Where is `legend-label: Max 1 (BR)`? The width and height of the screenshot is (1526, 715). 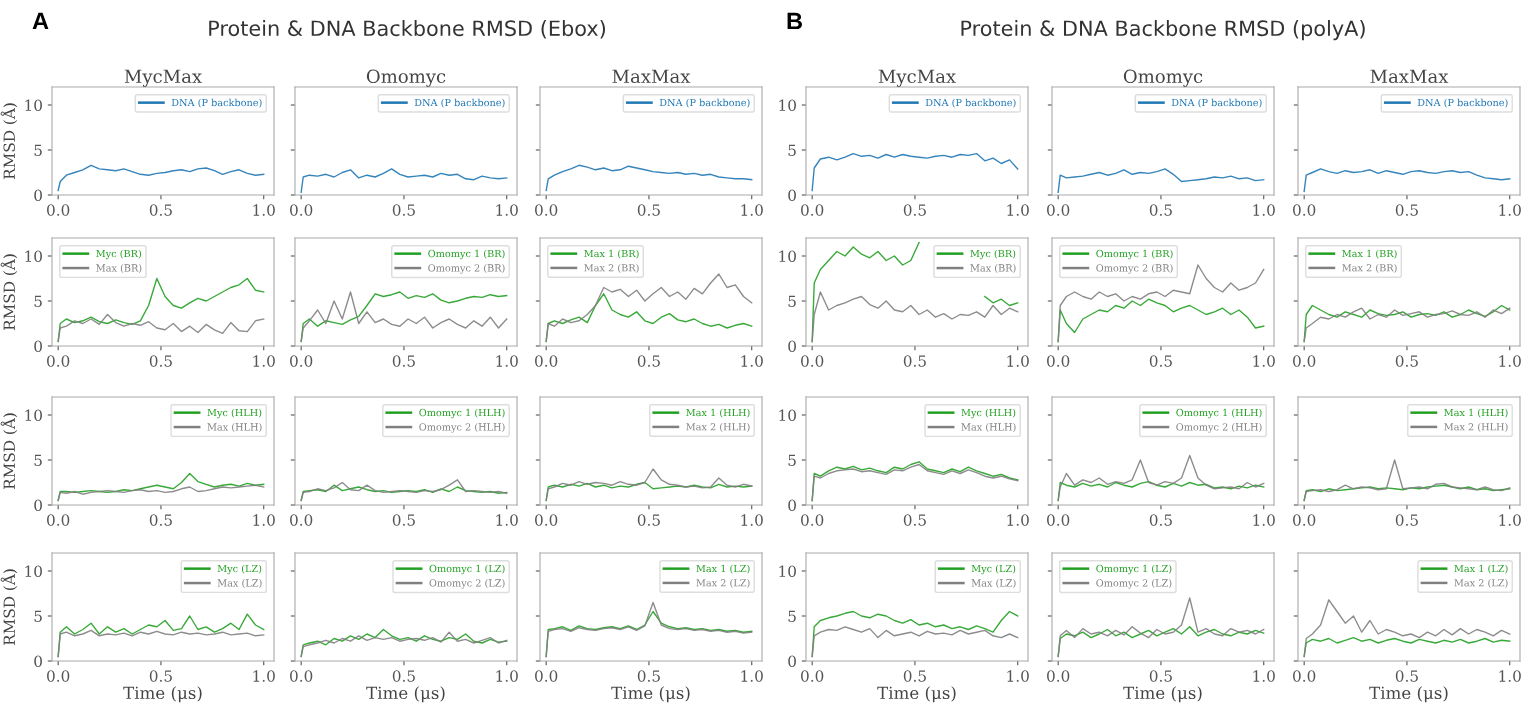
legend-label: Max 1 (BR) is located at coordinates (611, 254).